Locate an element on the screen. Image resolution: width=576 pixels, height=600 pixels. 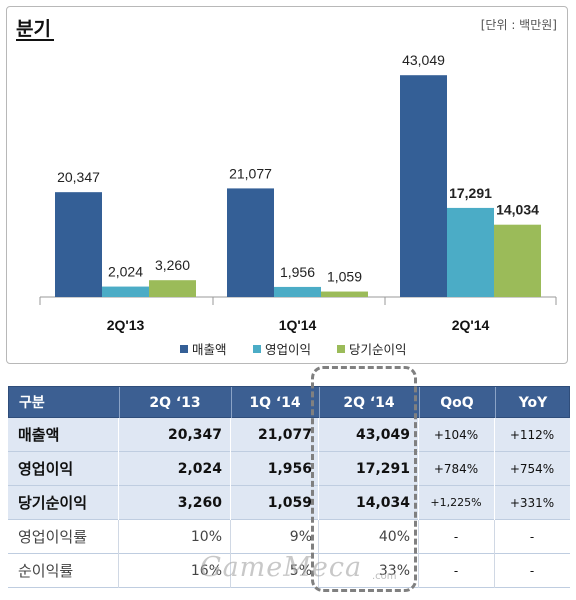
table-row: 당기순이익 3,260 1,059 14,034 +1,225% +331% is located at coordinates (289, 503).